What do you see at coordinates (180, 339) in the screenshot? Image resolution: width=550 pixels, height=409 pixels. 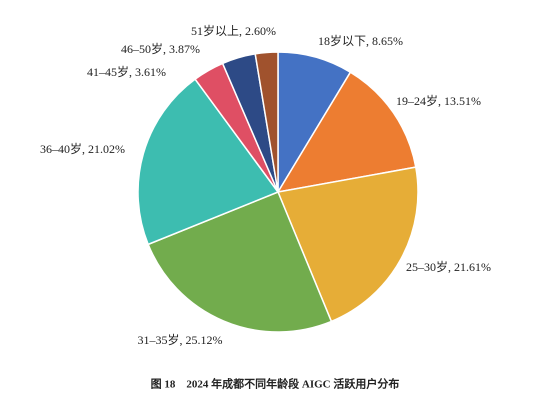 I see `data-label: 31–35岁, 25.12%` at bounding box center [180, 339].